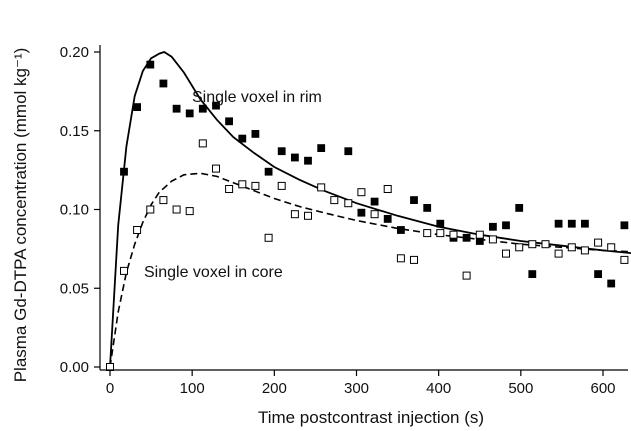 The width and height of the screenshot is (631, 431). Describe the element at coordinates (257, 97) in the screenshot. I see `rim-series-label: Single voxel in rim` at that location.